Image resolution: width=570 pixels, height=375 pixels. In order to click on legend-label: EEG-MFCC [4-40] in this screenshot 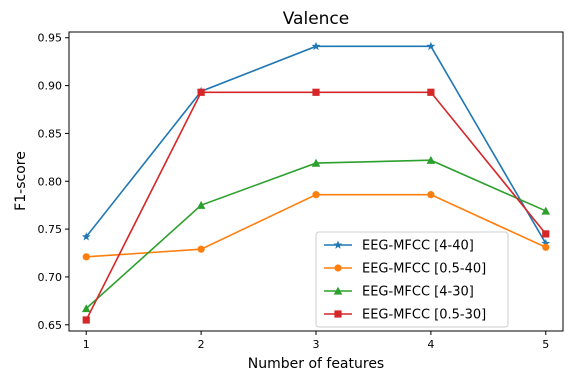, I will do `click(418, 246)`.